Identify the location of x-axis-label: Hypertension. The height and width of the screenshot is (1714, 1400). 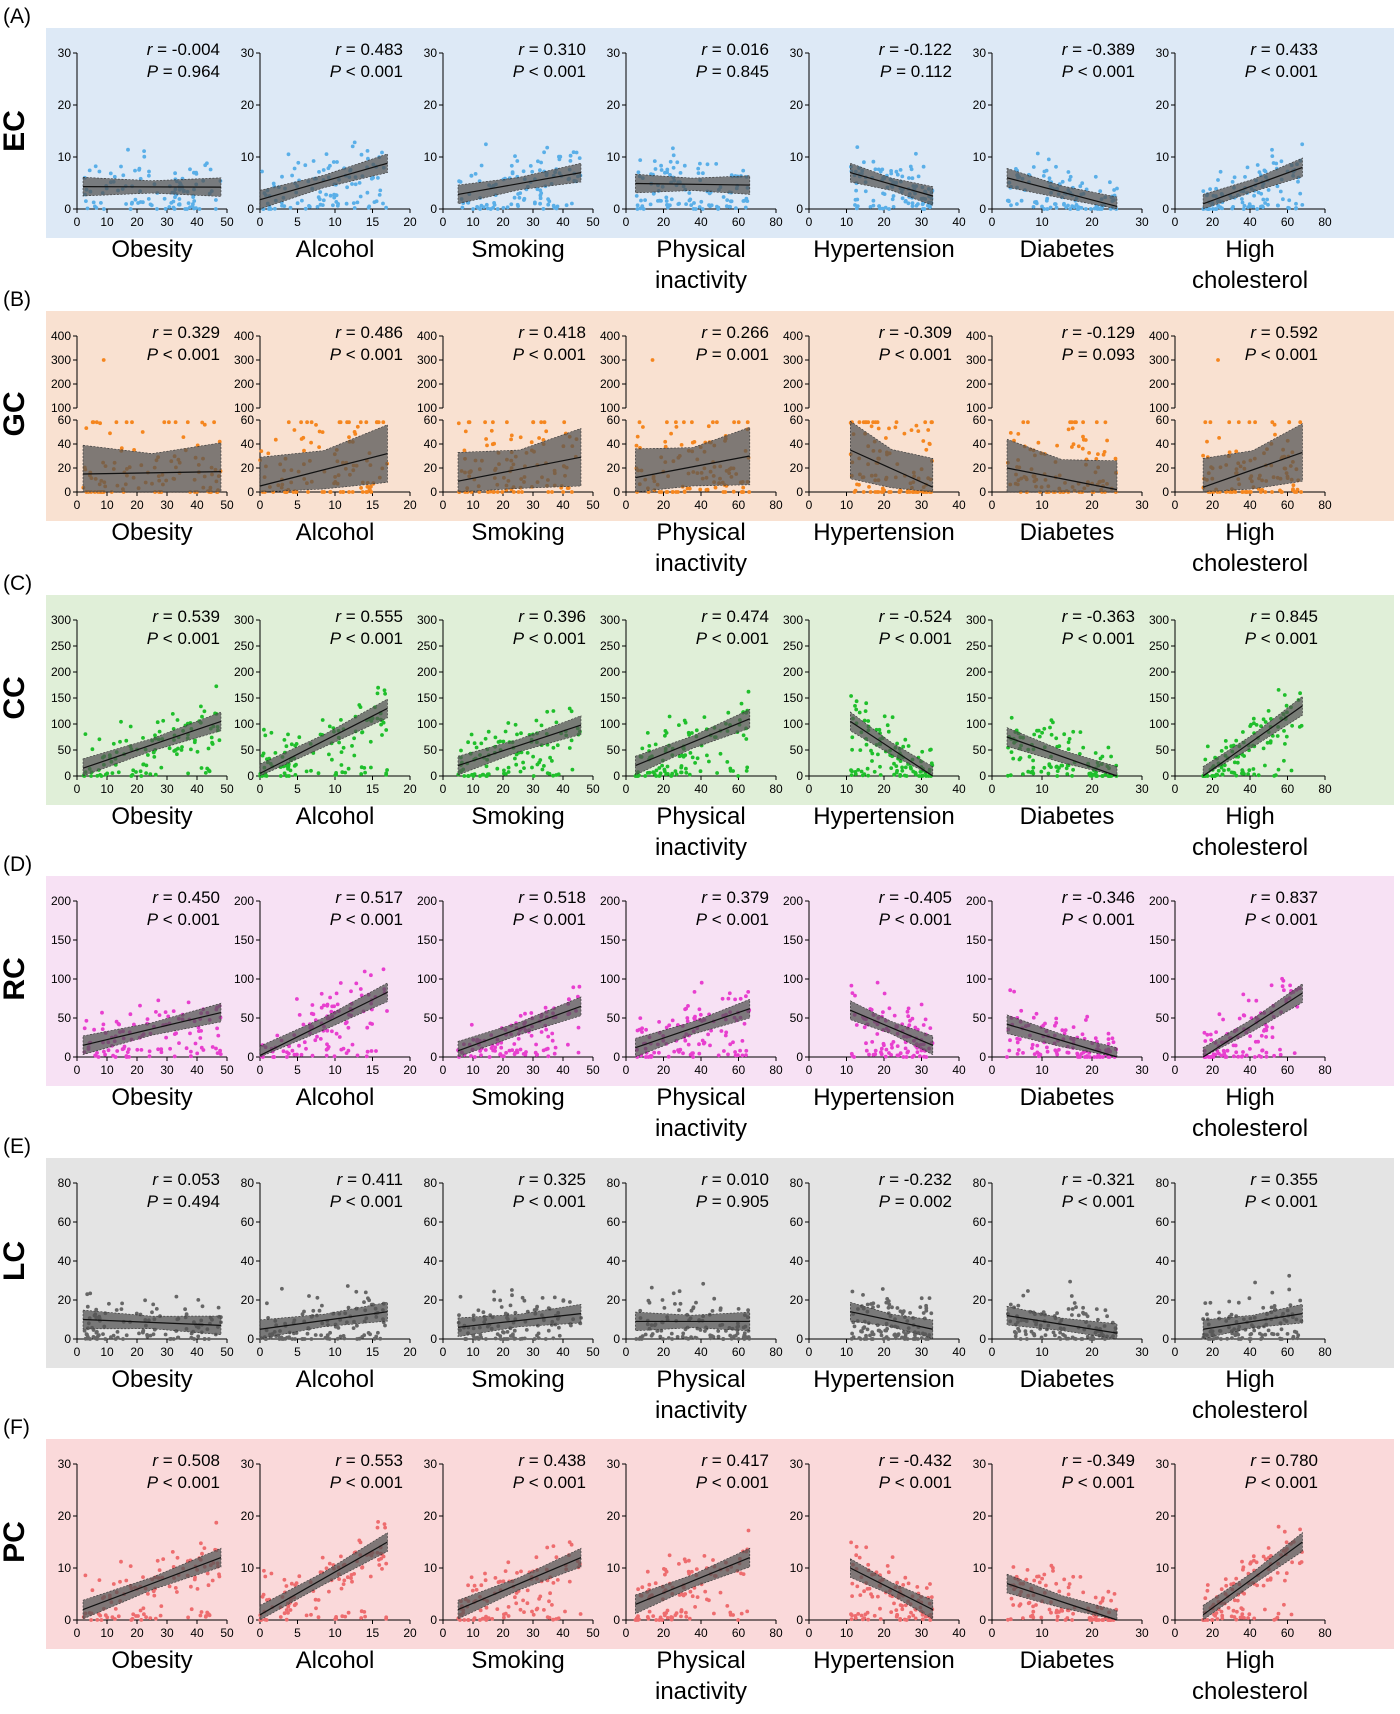
(883, 249).